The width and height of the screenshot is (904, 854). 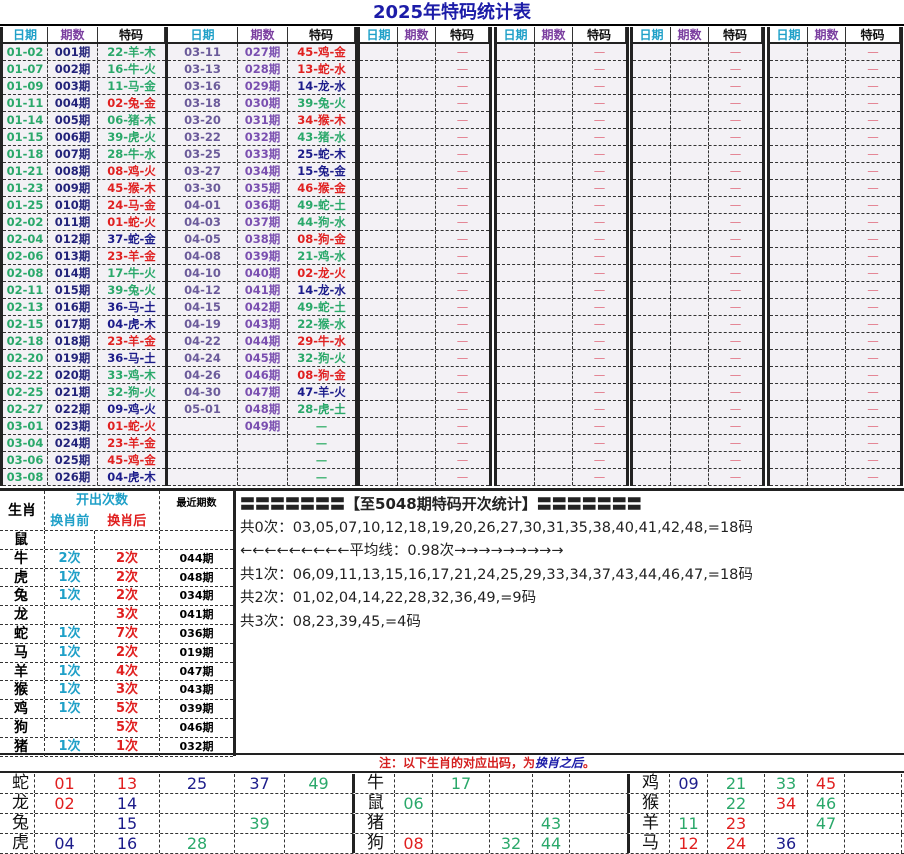 I want to click on date-cell: 04-08, so click(x=203, y=256).